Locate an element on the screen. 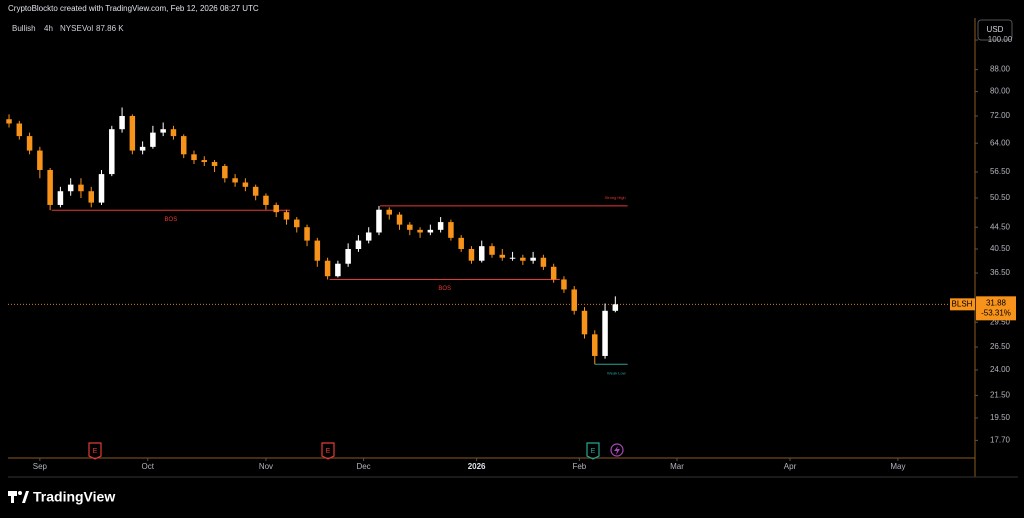  event-dividend-bolt is located at coordinates (617, 450).